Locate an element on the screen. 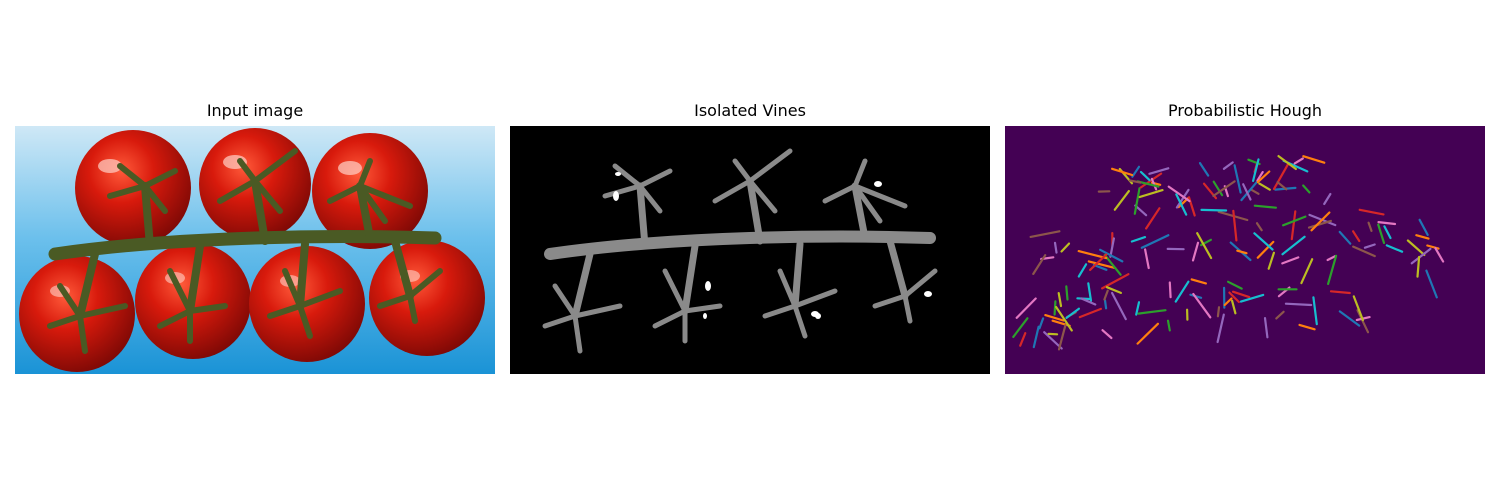 The image size is (1500, 500). input-image-title: Input image is located at coordinates (255, 110).